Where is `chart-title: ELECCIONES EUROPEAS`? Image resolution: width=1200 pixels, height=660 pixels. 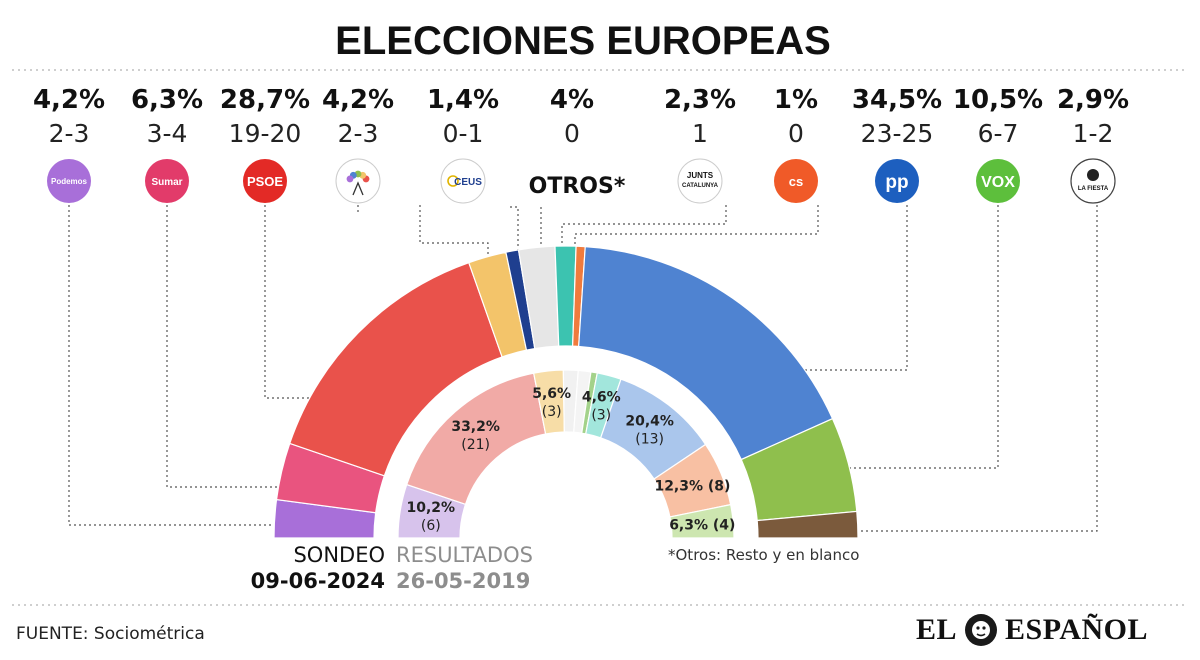
chart-title: ELECCIONES EUROPEAS is located at coordinates (583, 41).